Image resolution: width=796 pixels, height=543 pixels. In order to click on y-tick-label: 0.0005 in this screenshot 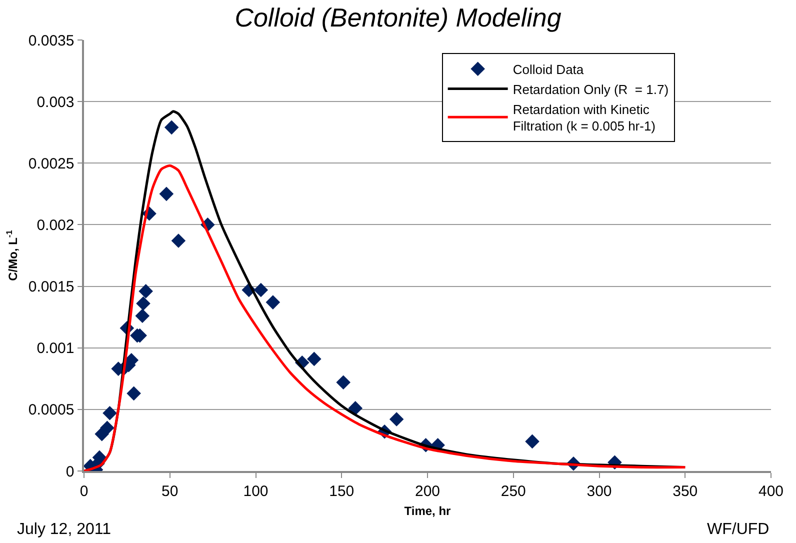, I will do `click(51, 410)`.